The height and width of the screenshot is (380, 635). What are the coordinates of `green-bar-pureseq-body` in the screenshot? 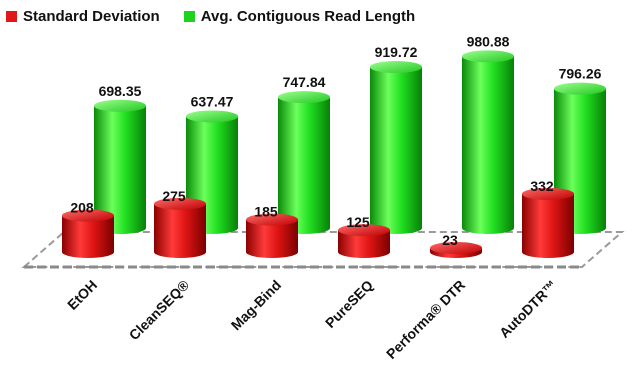 It's located at (396, 150).